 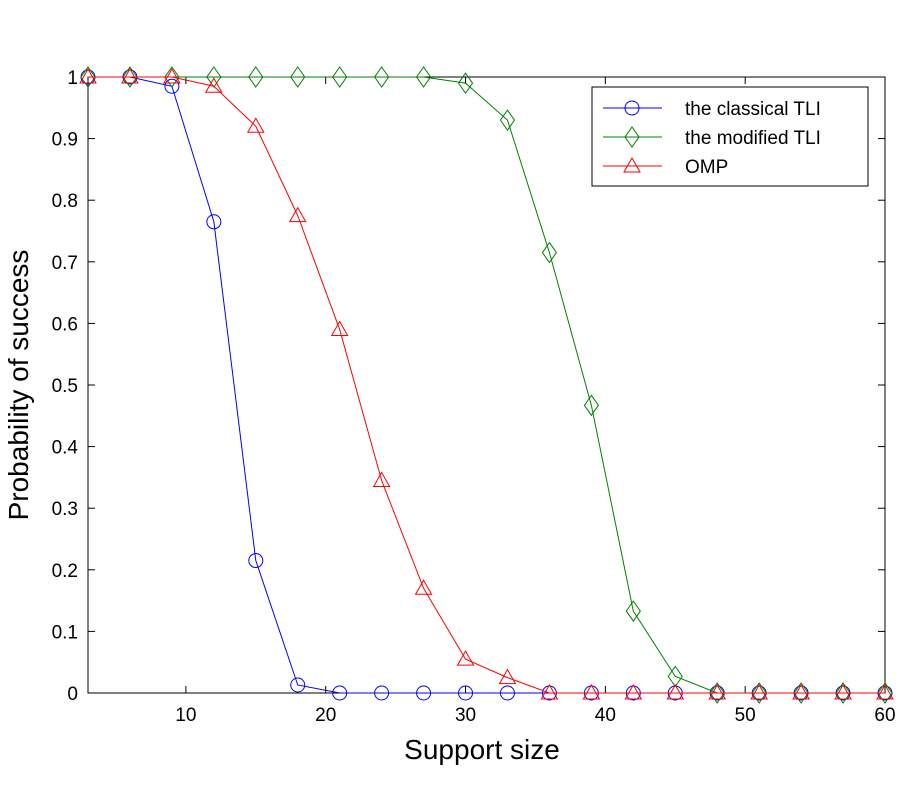 I want to click on legend-label: the classical TLI, so click(x=753, y=109).